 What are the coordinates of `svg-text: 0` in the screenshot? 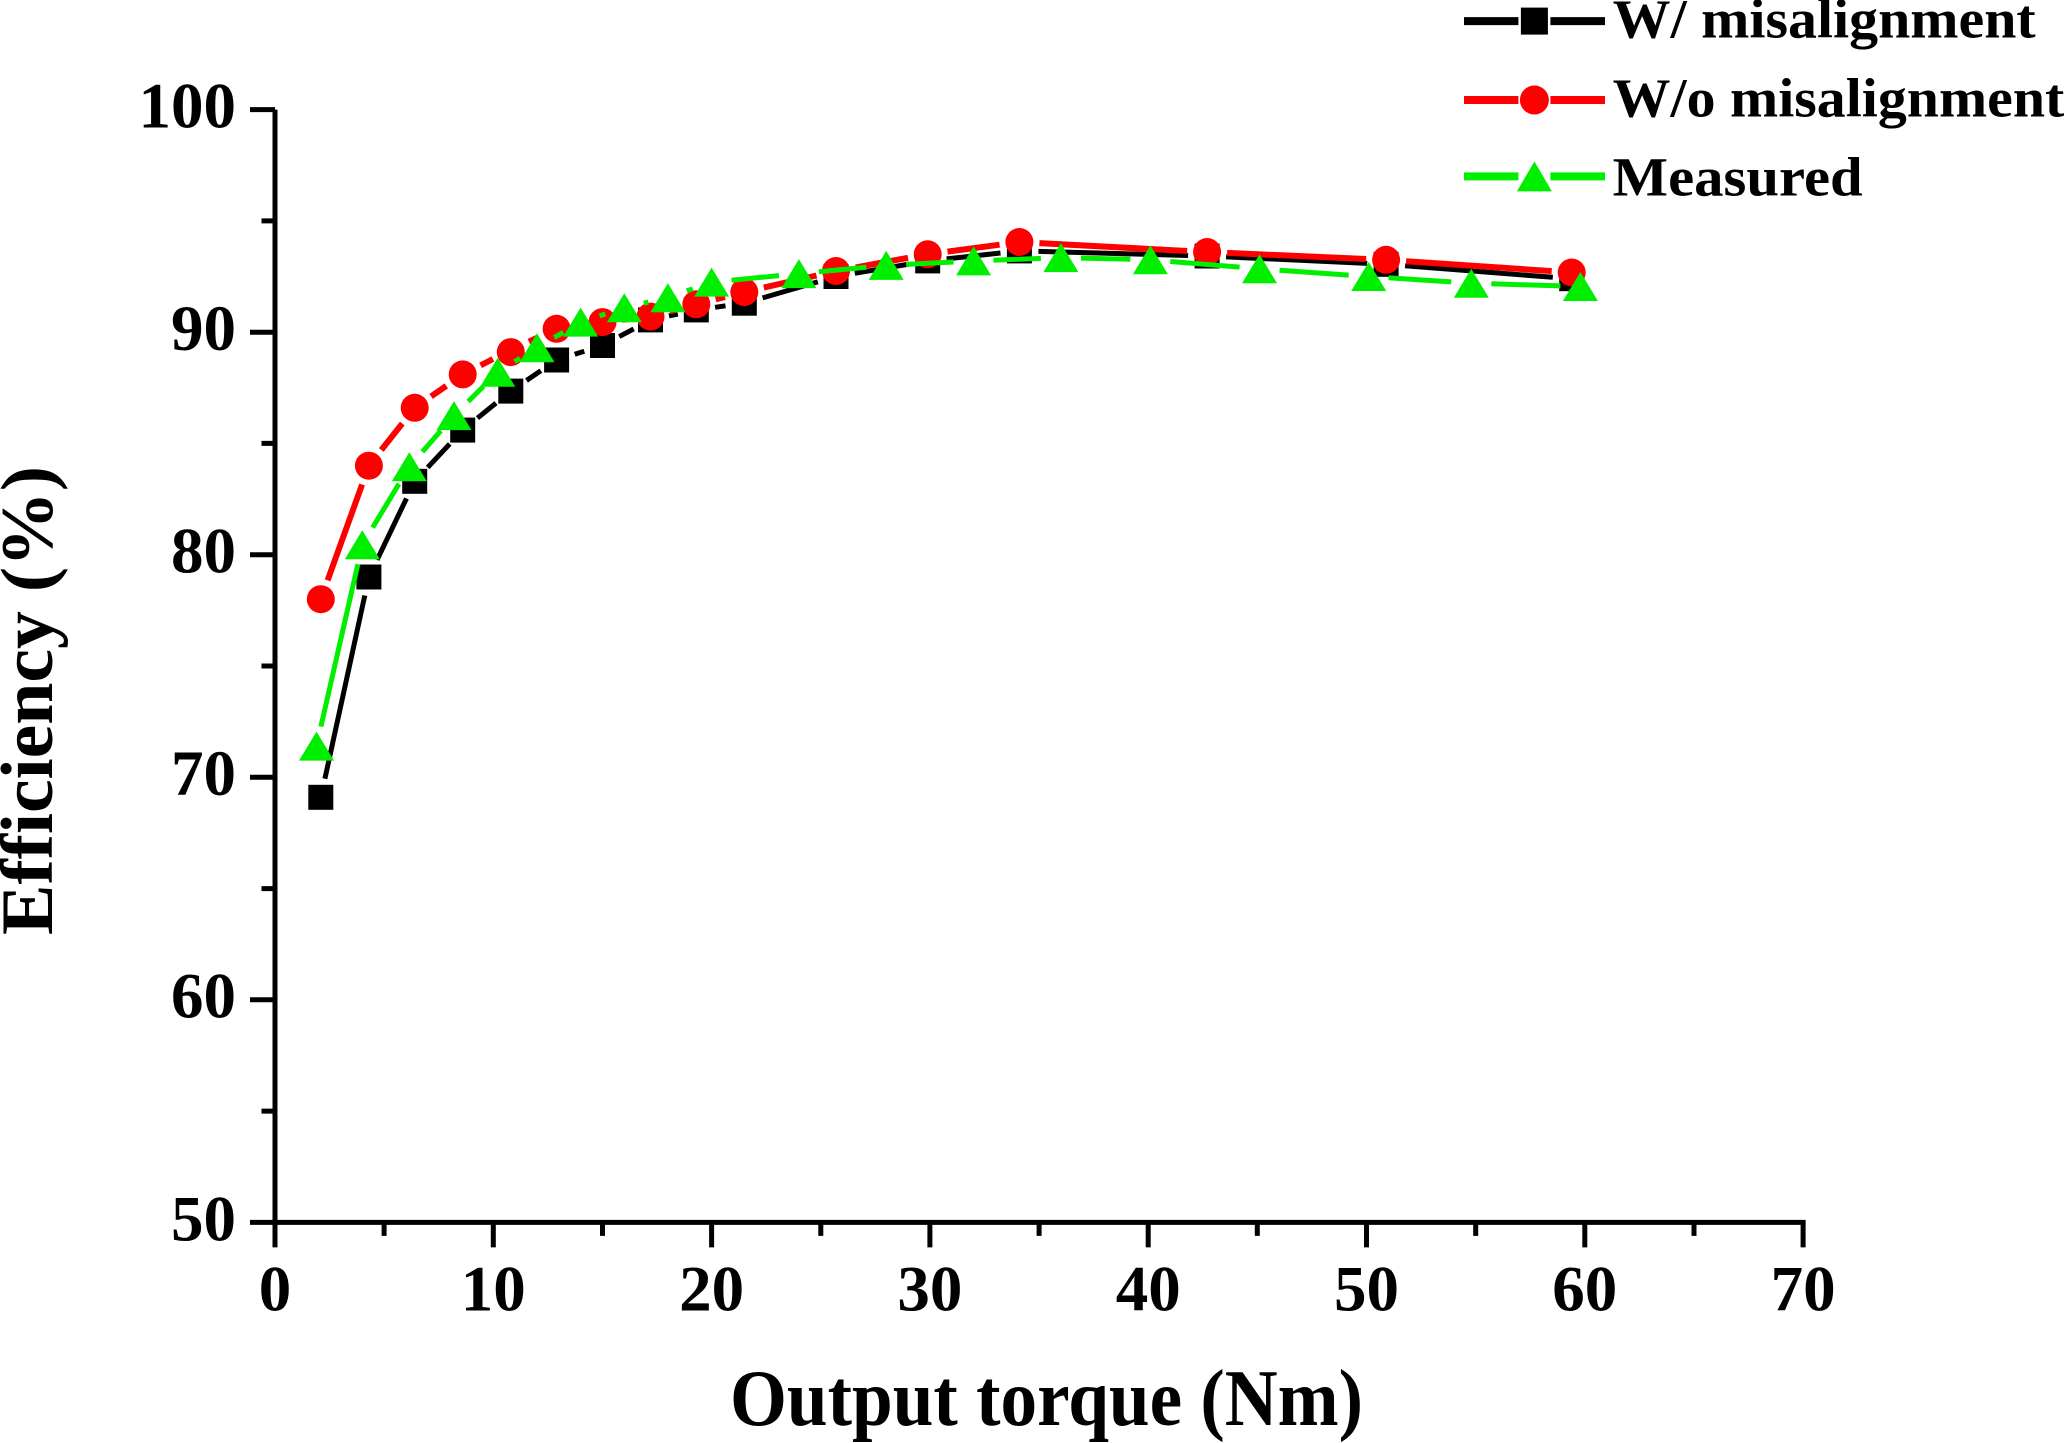 It's located at (275, 1290).